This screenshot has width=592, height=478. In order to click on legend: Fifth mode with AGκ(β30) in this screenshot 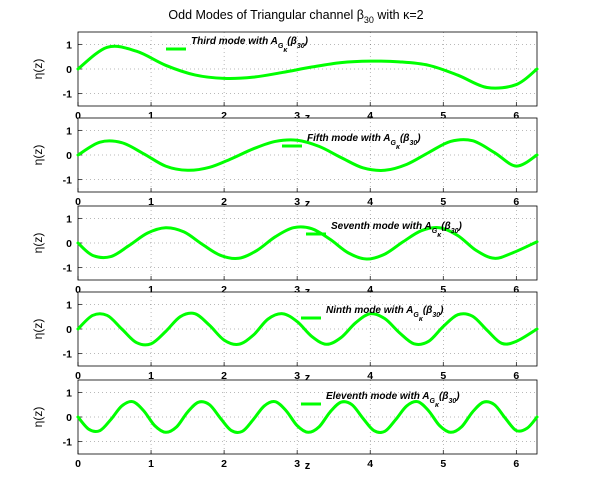, I will do `click(351, 142)`.